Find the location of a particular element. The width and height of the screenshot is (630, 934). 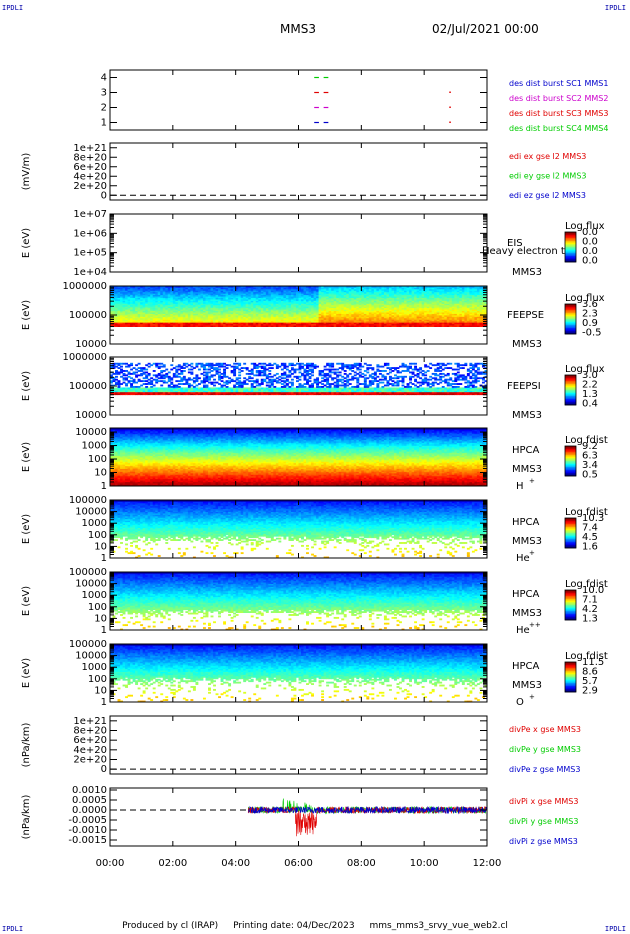

legend-burst: des dist burst SC3 MMS3 is located at coordinates (558, 113).